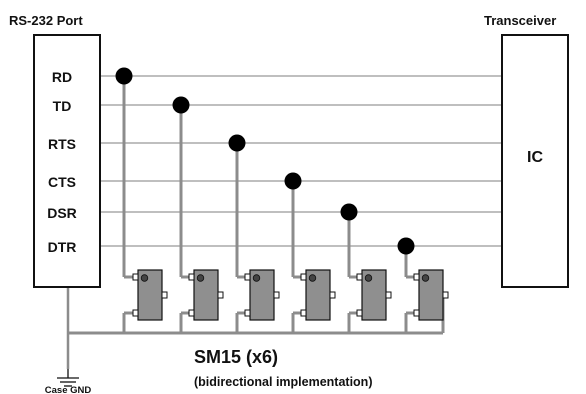  What do you see at coordinates (535, 157) in the screenshot?
I see `ic-label: IC` at bounding box center [535, 157].